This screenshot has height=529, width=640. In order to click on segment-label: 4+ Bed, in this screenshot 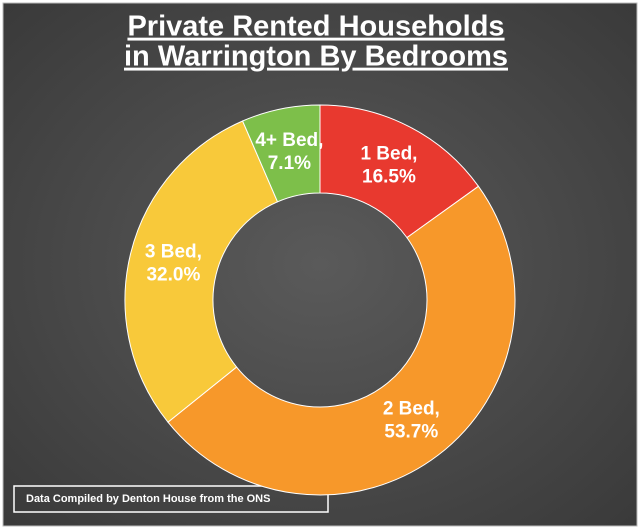, I will do `click(289, 140)`.